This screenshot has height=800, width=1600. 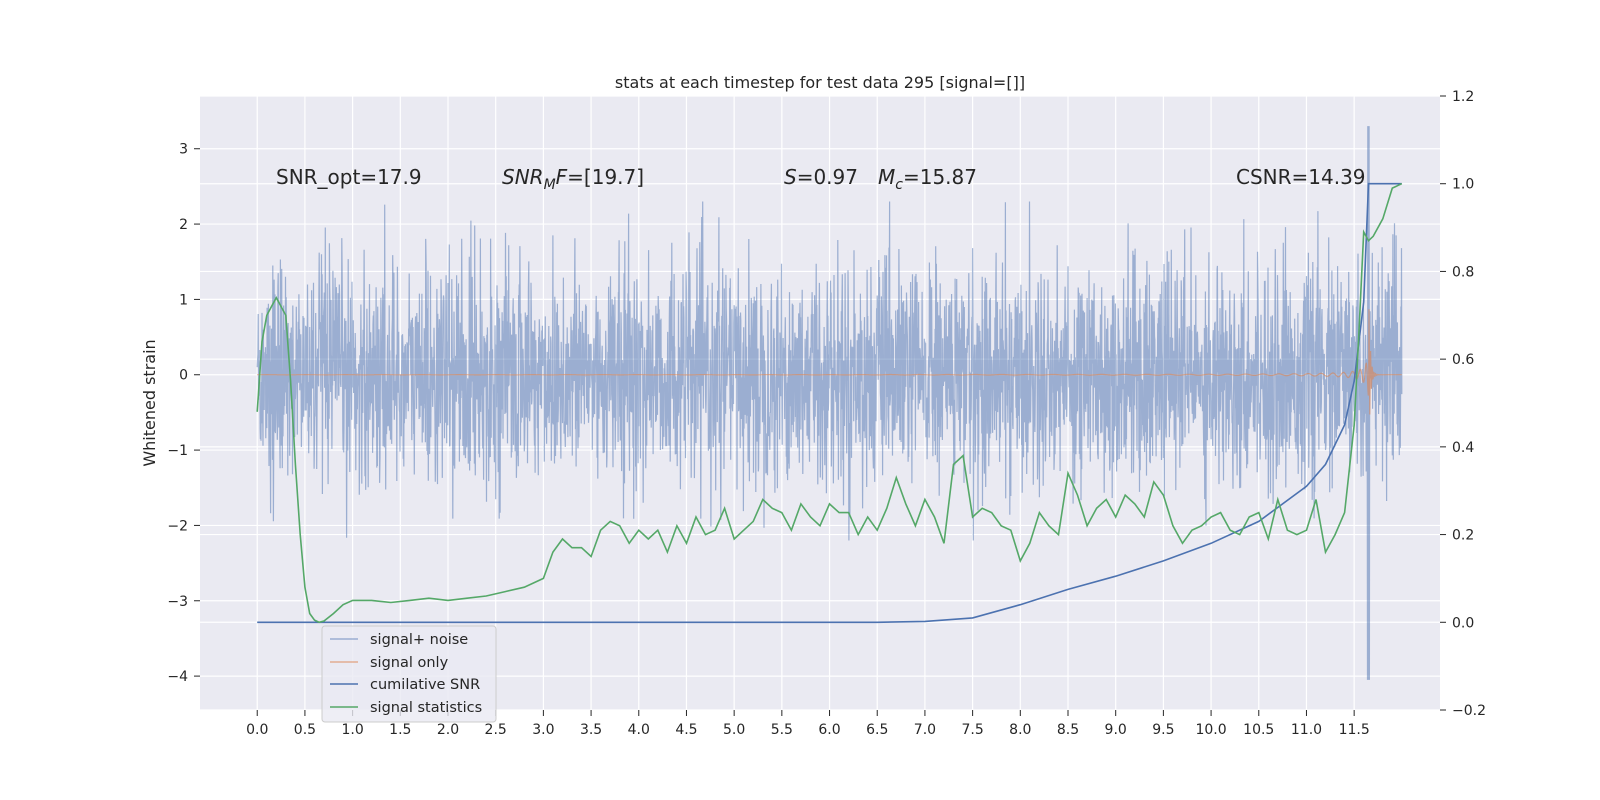 What do you see at coordinates (426, 708) in the screenshot?
I see `legend-label-signal-statistics: signal statistics` at bounding box center [426, 708].